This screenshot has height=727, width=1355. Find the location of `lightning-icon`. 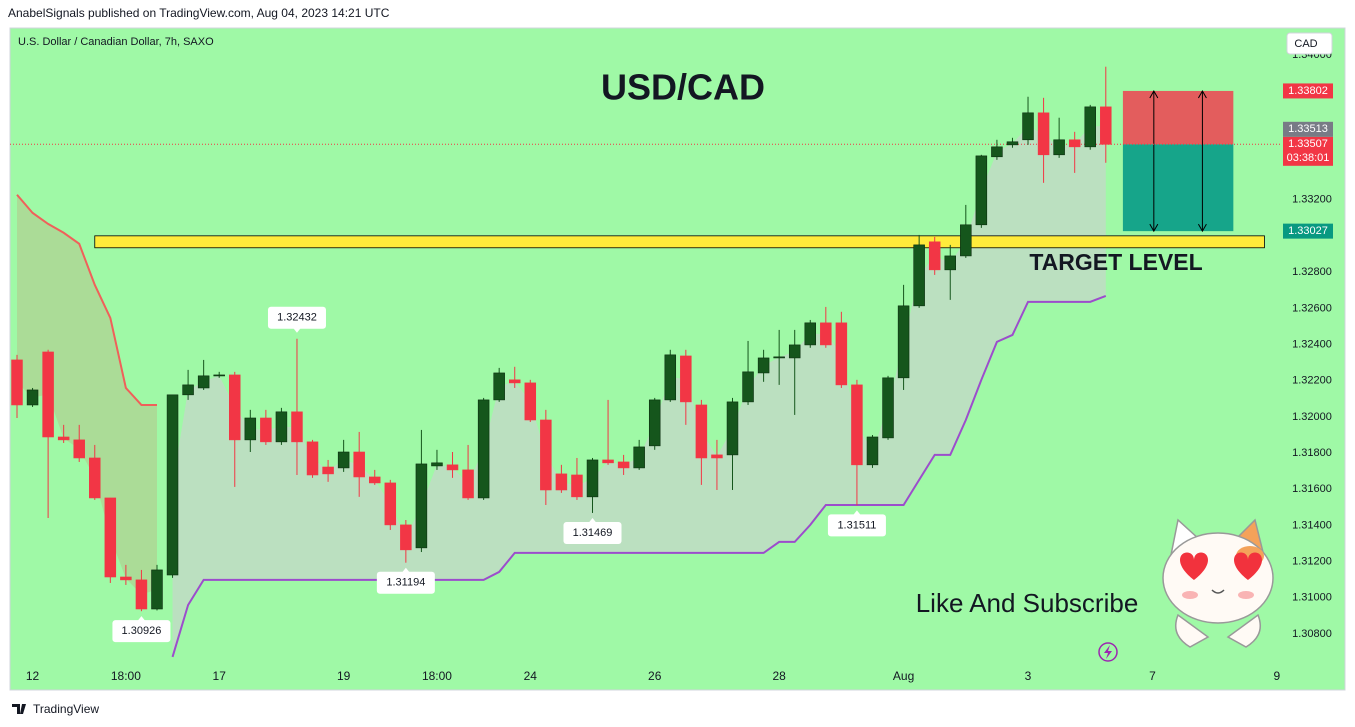

lightning-icon is located at coordinates (1108, 652).